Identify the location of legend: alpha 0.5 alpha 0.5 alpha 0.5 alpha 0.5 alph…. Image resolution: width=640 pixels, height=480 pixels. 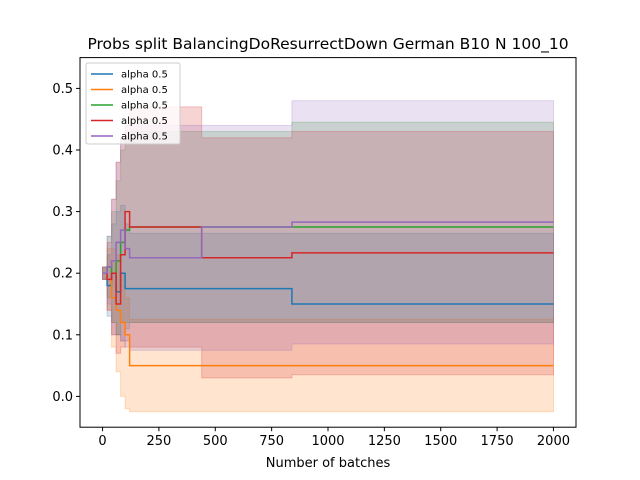
(133, 103).